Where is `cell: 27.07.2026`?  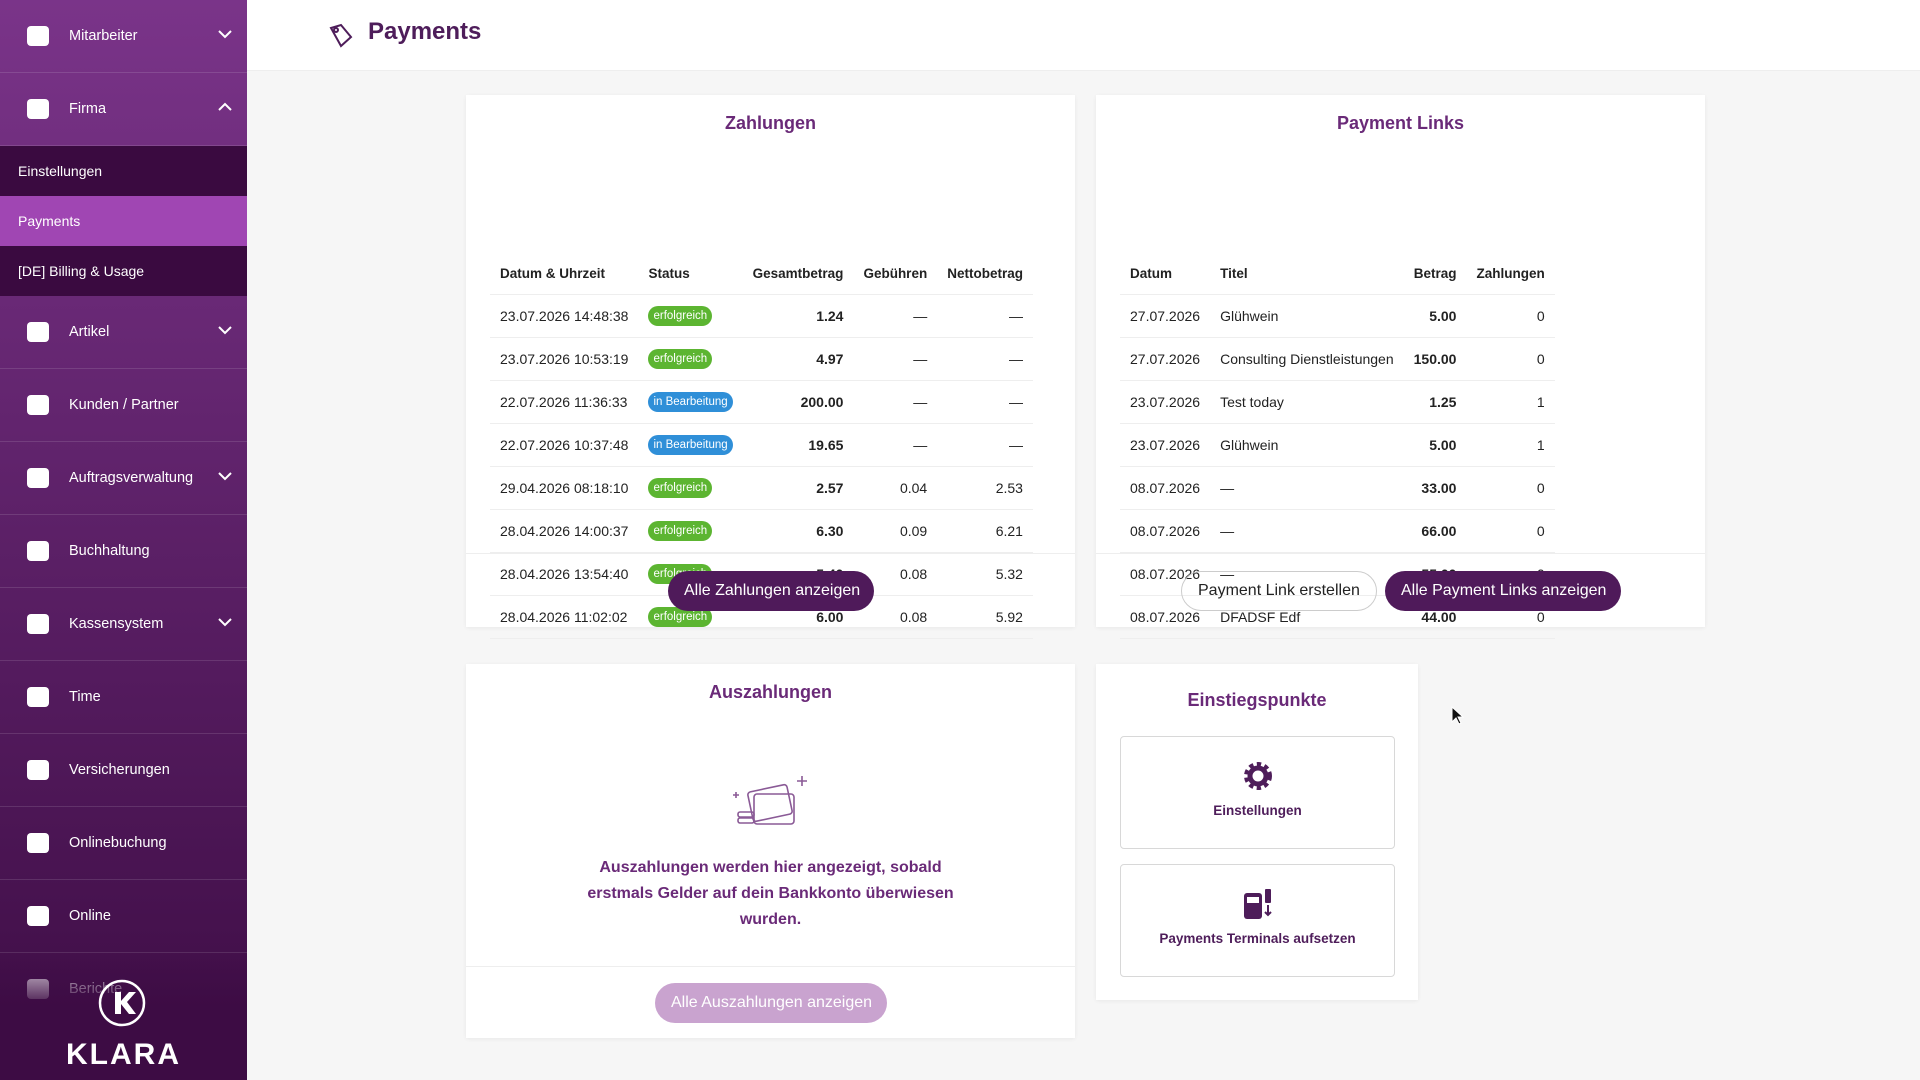
cell: 27.07.2026 is located at coordinates (1165, 359).